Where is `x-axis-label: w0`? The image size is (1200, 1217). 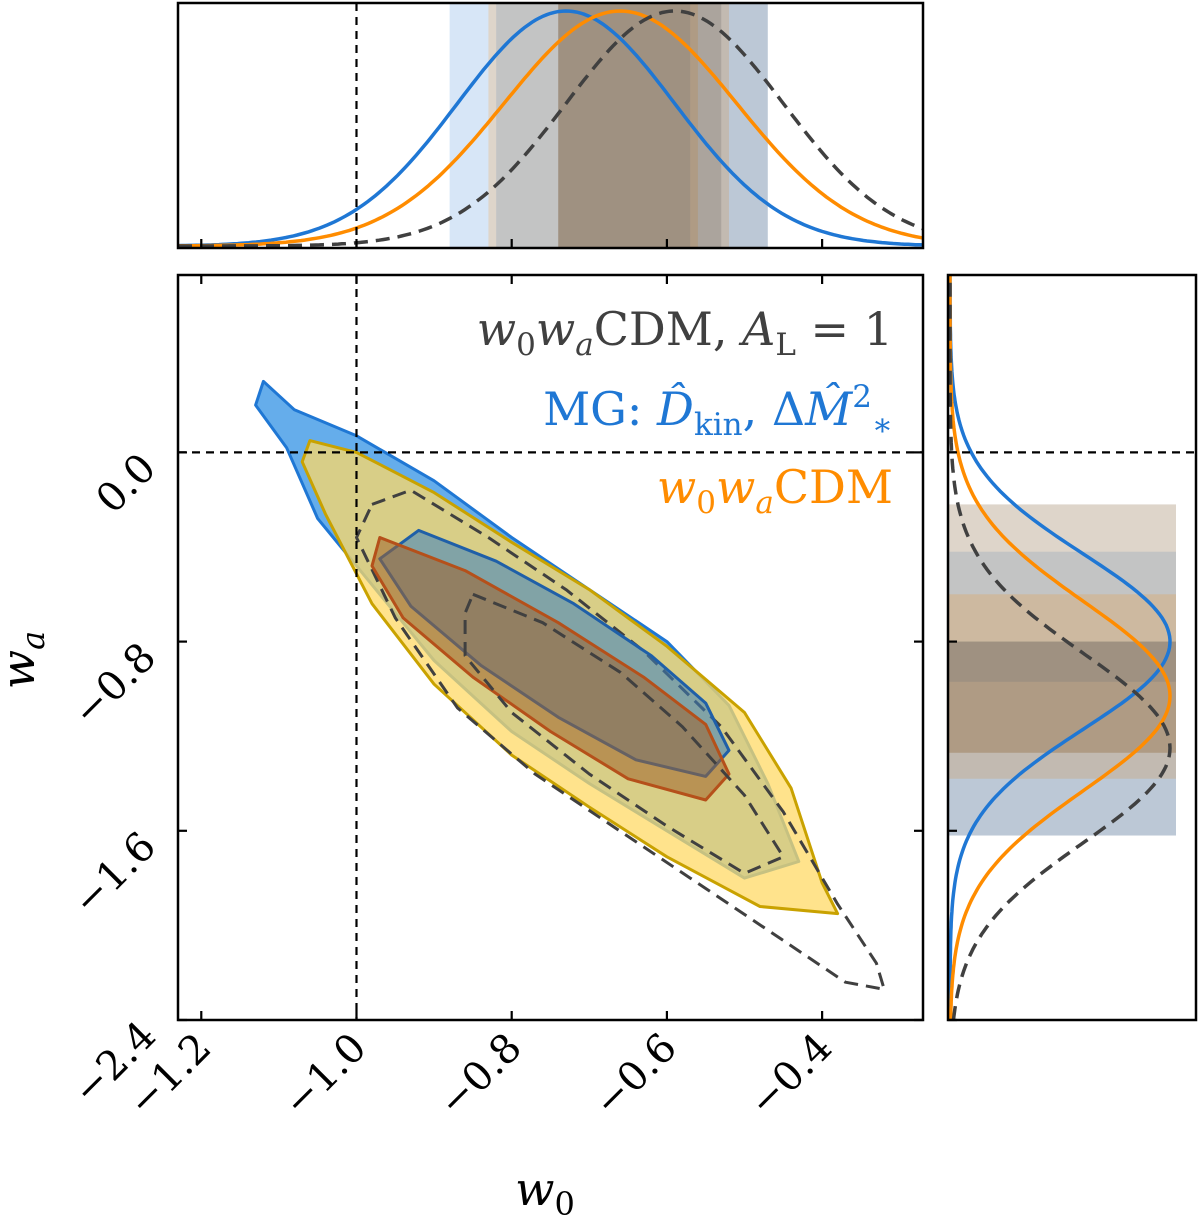
x-axis-label: w0 is located at coordinates (545, 1189).